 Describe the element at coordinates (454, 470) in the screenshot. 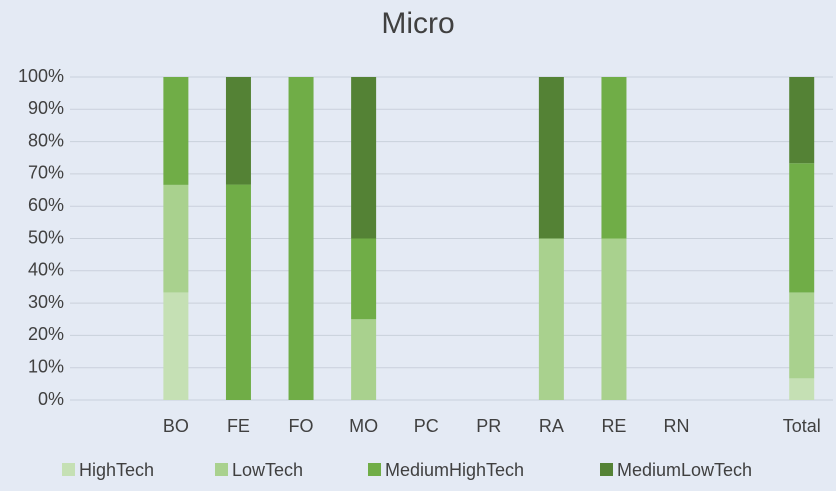

I see `legend-label: MediumHighTech` at that location.